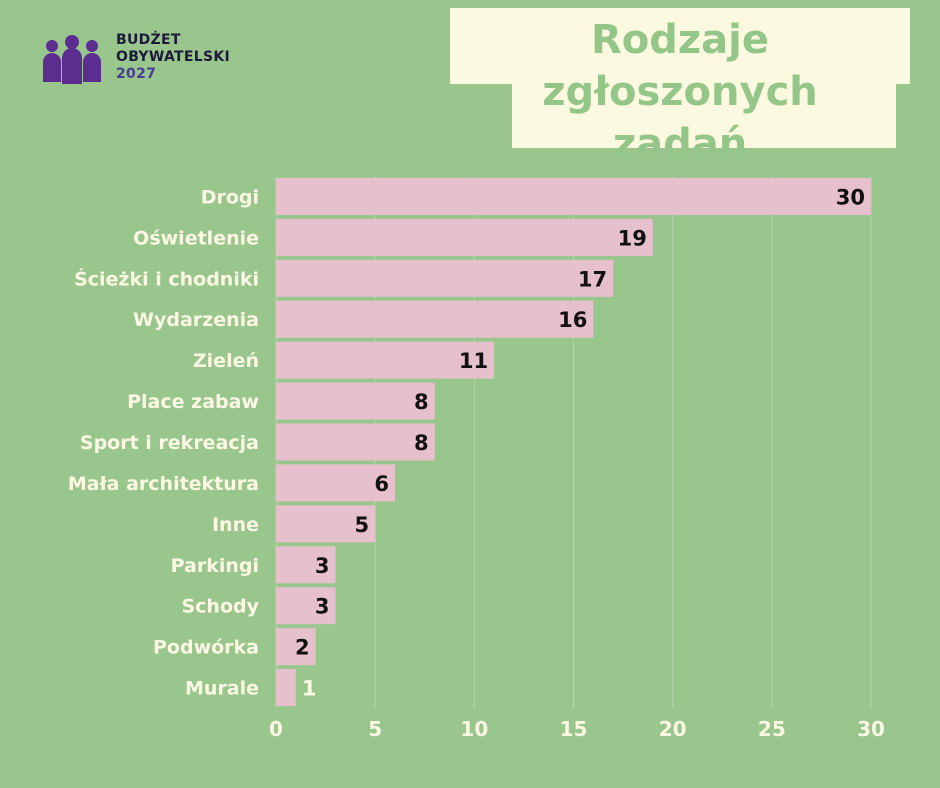  I want to click on category-label: Podwórka, so click(206, 648).